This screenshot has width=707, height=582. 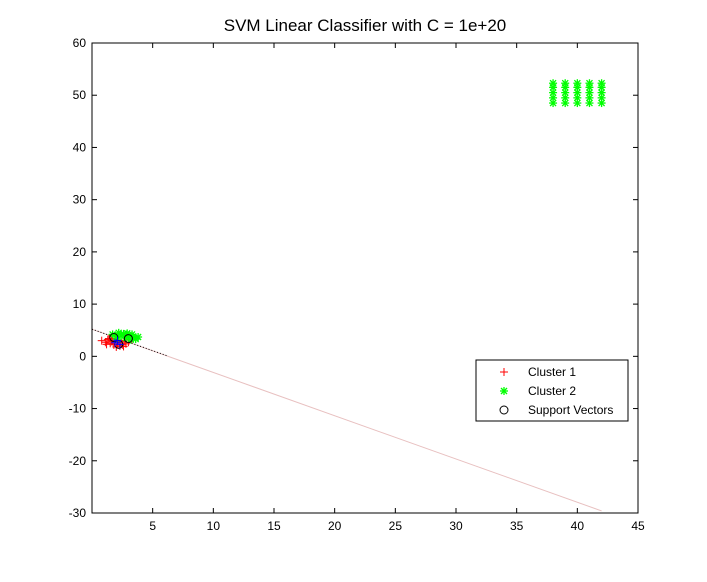 I want to click on x-tick-label-2: 15, so click(x=274, y=526).